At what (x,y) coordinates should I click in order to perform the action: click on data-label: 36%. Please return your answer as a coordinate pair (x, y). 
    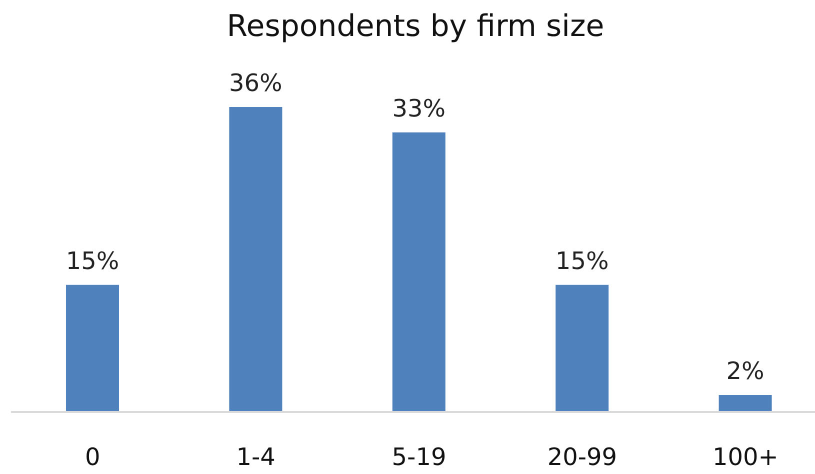
    Looking at the image, I should click on (255, 83).